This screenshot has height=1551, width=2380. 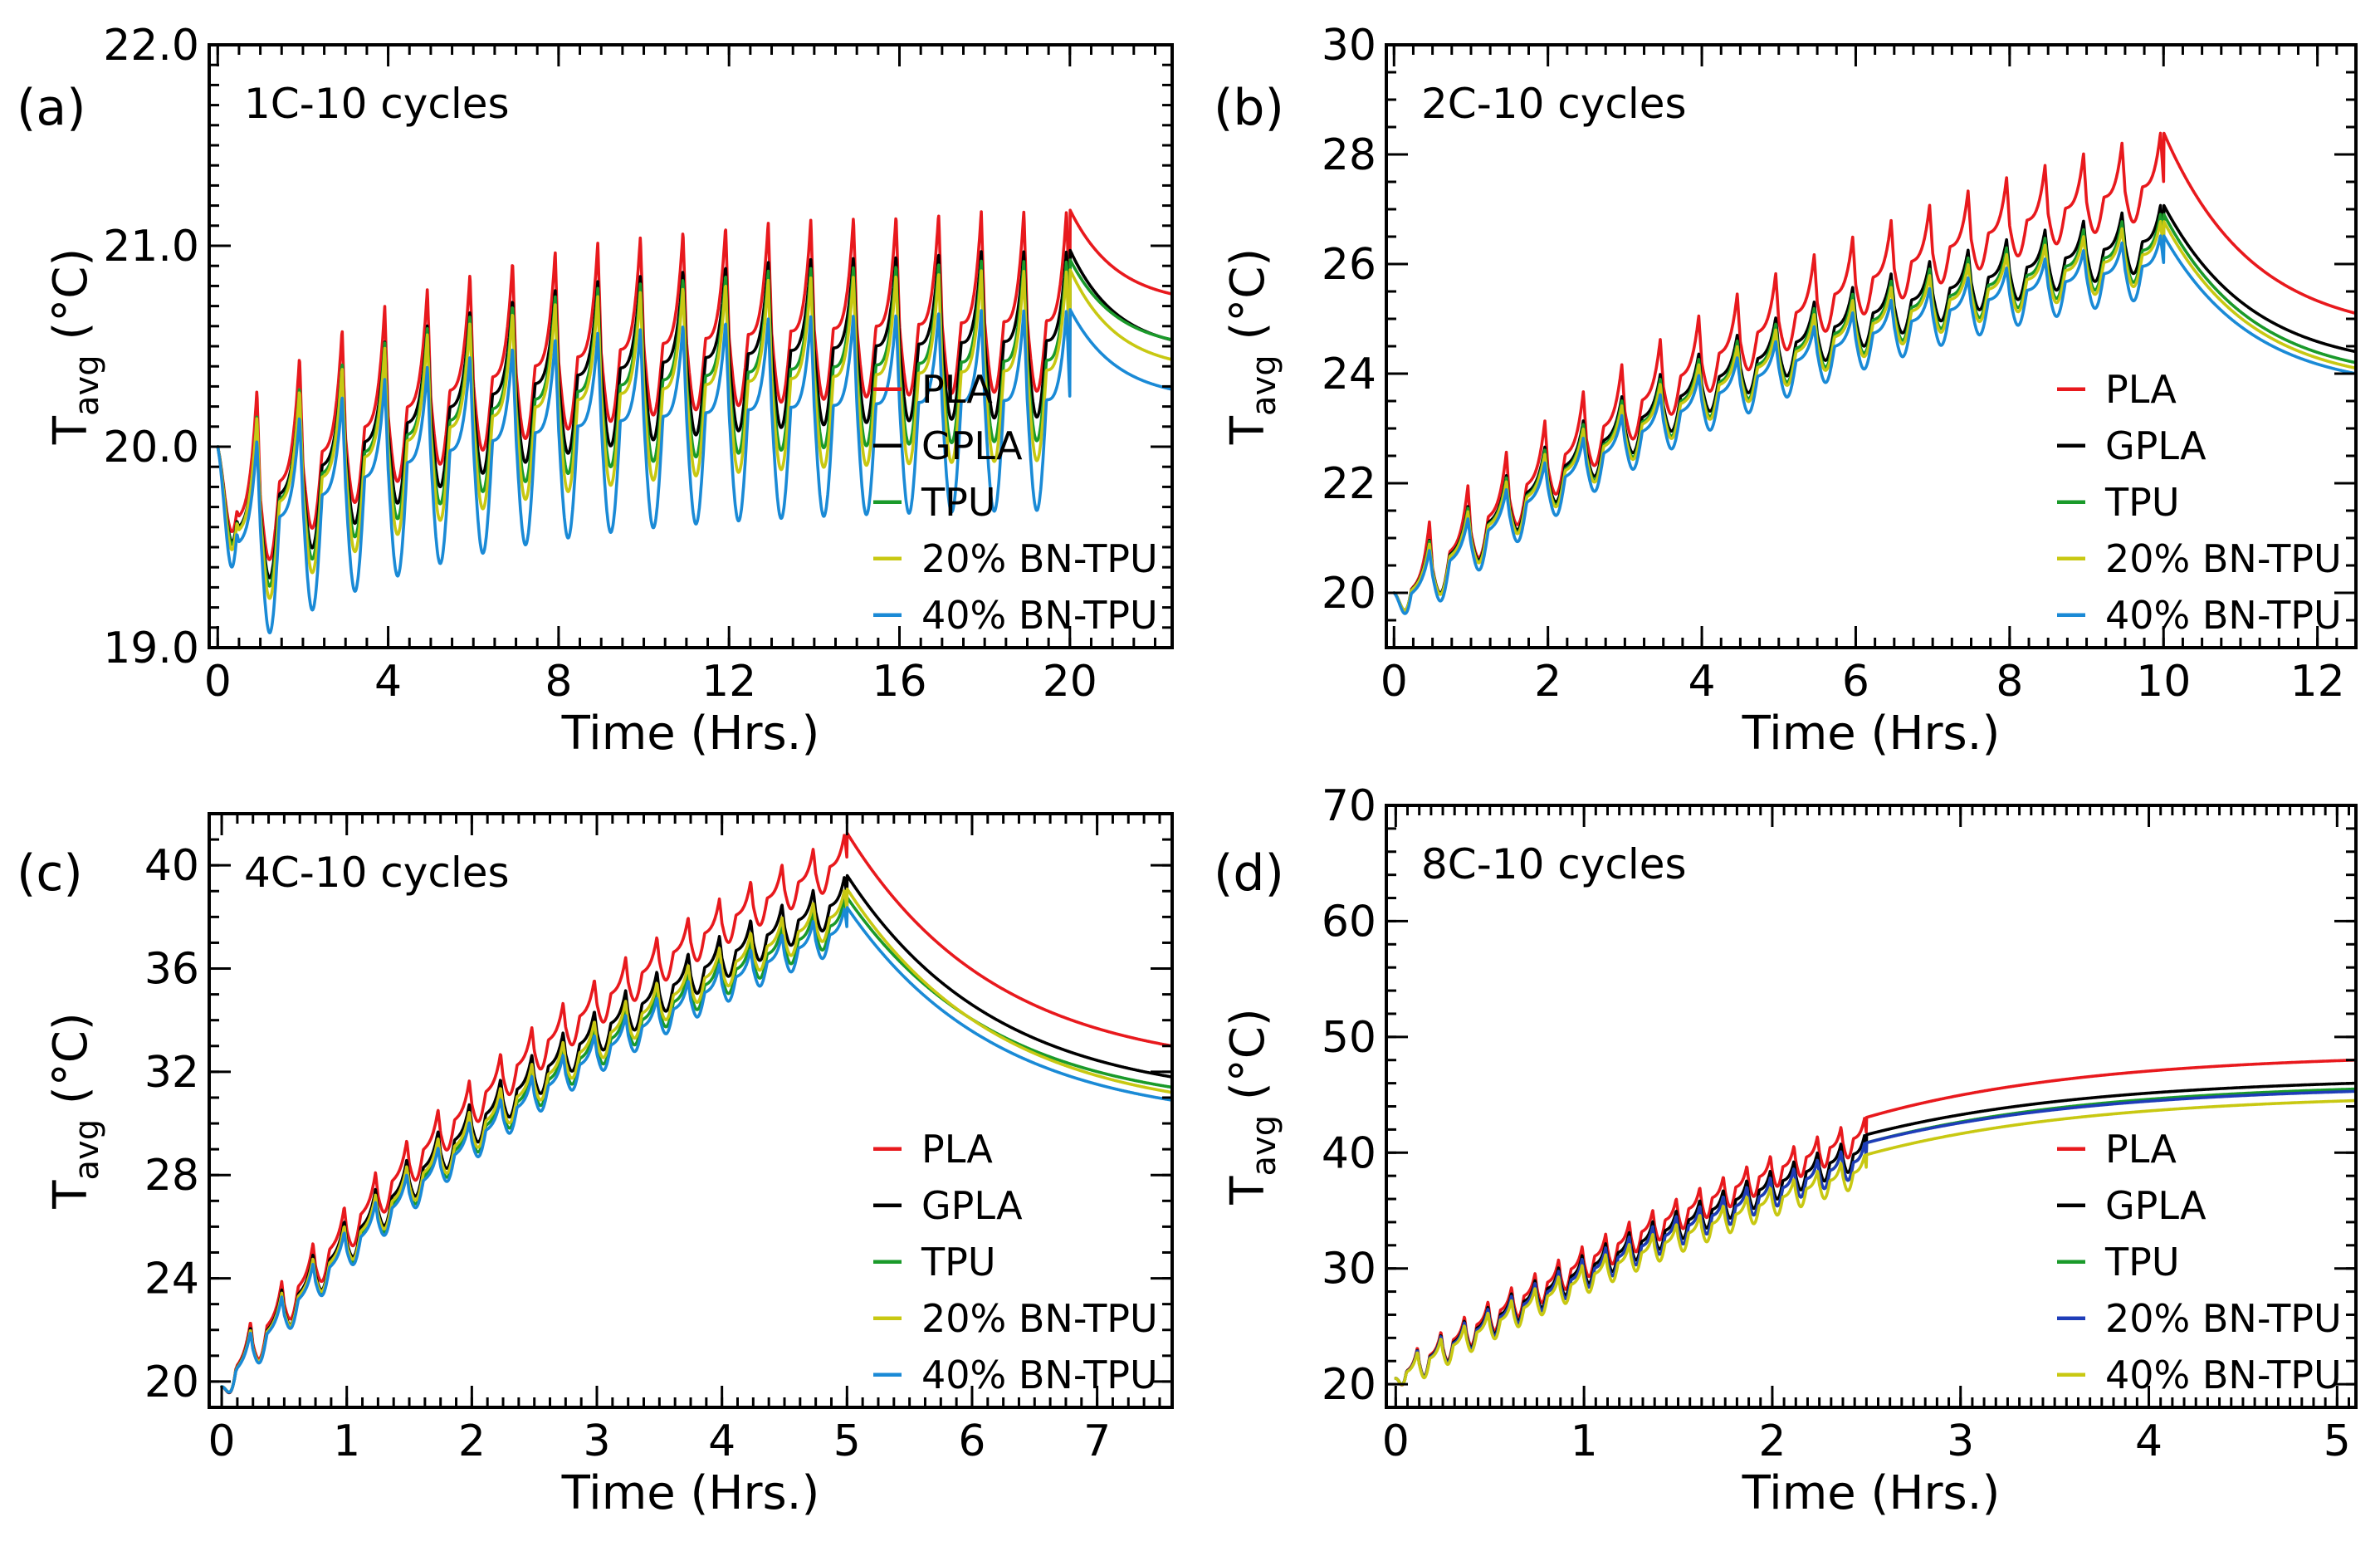 I want to click on panel-title: 8C-10 cycles, so click(x=1554, y=864).